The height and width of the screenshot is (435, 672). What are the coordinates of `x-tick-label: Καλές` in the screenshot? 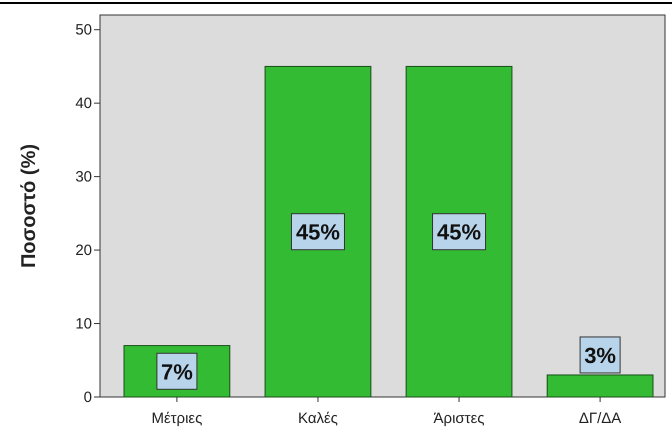 It's located at (318, 418).